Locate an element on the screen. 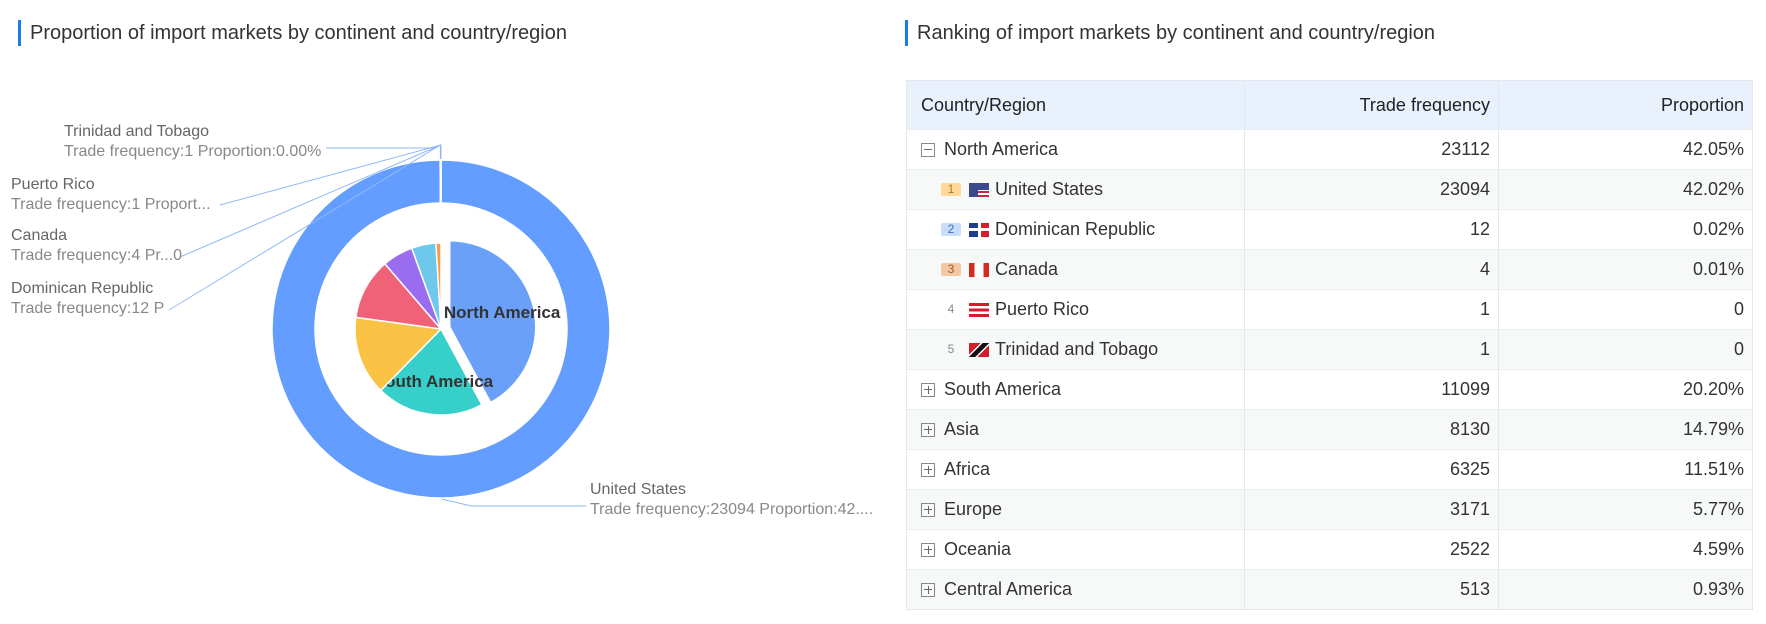  region-name: Asia is located at coordinates (962, 429).